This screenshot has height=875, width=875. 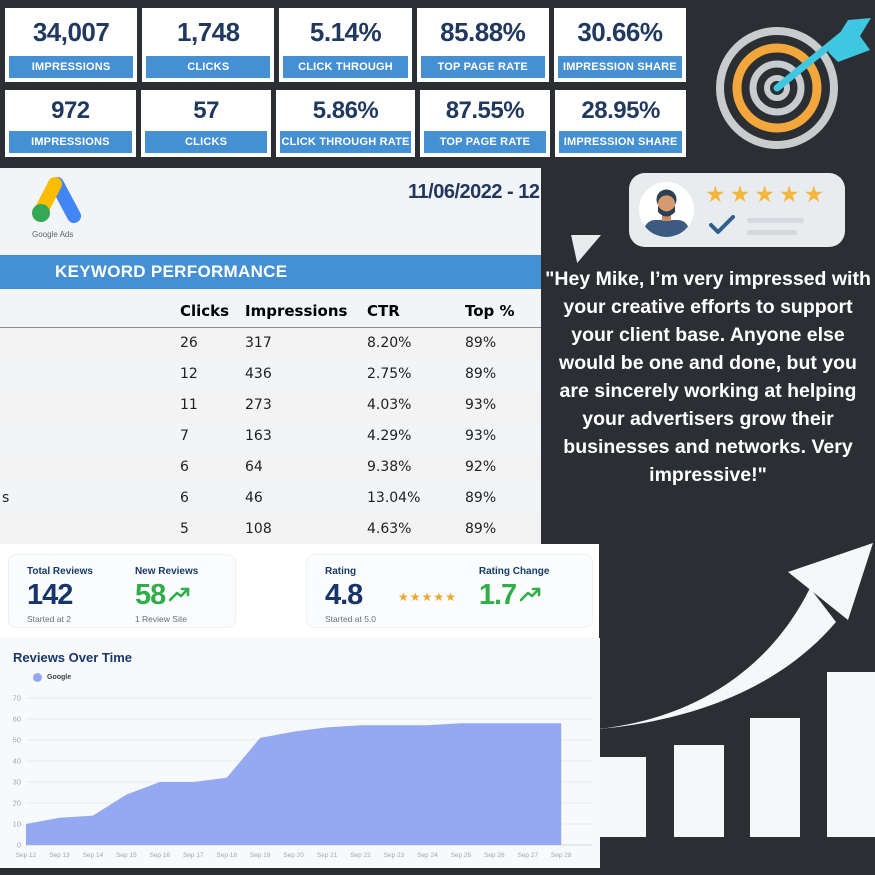 What do you see at coordinates (394, 498) in the screenshot?
I see `cell-ctr: 13.04%` at bounding box center [394, 498].